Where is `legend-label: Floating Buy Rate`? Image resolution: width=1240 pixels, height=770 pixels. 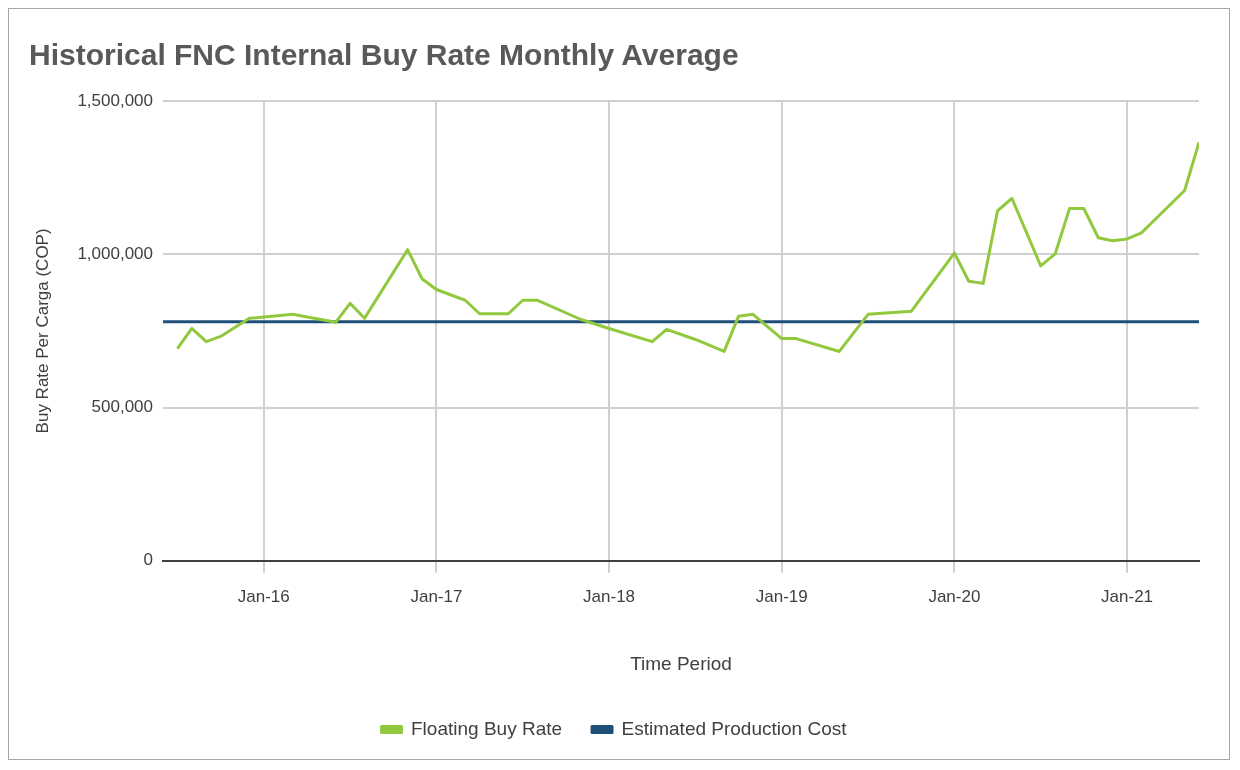
legend-label: Floating Buy Rate is located at coordinates (487, 728).